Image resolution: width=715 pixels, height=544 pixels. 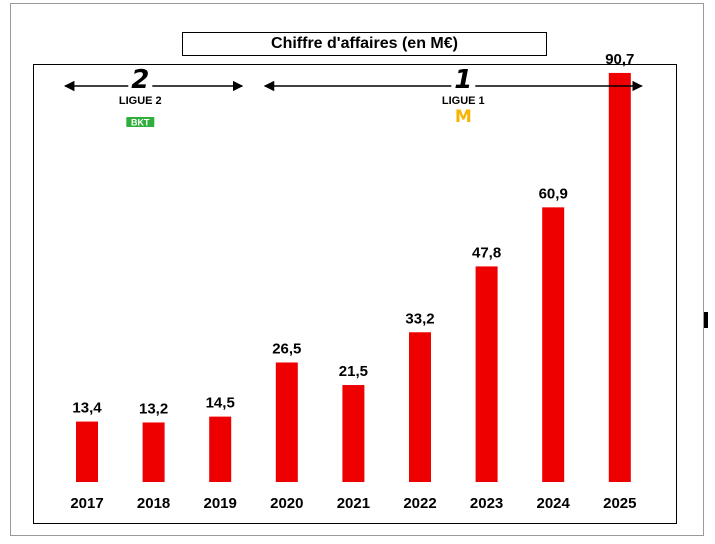 I want to click on bar-2017, so click(x=87, y=451).